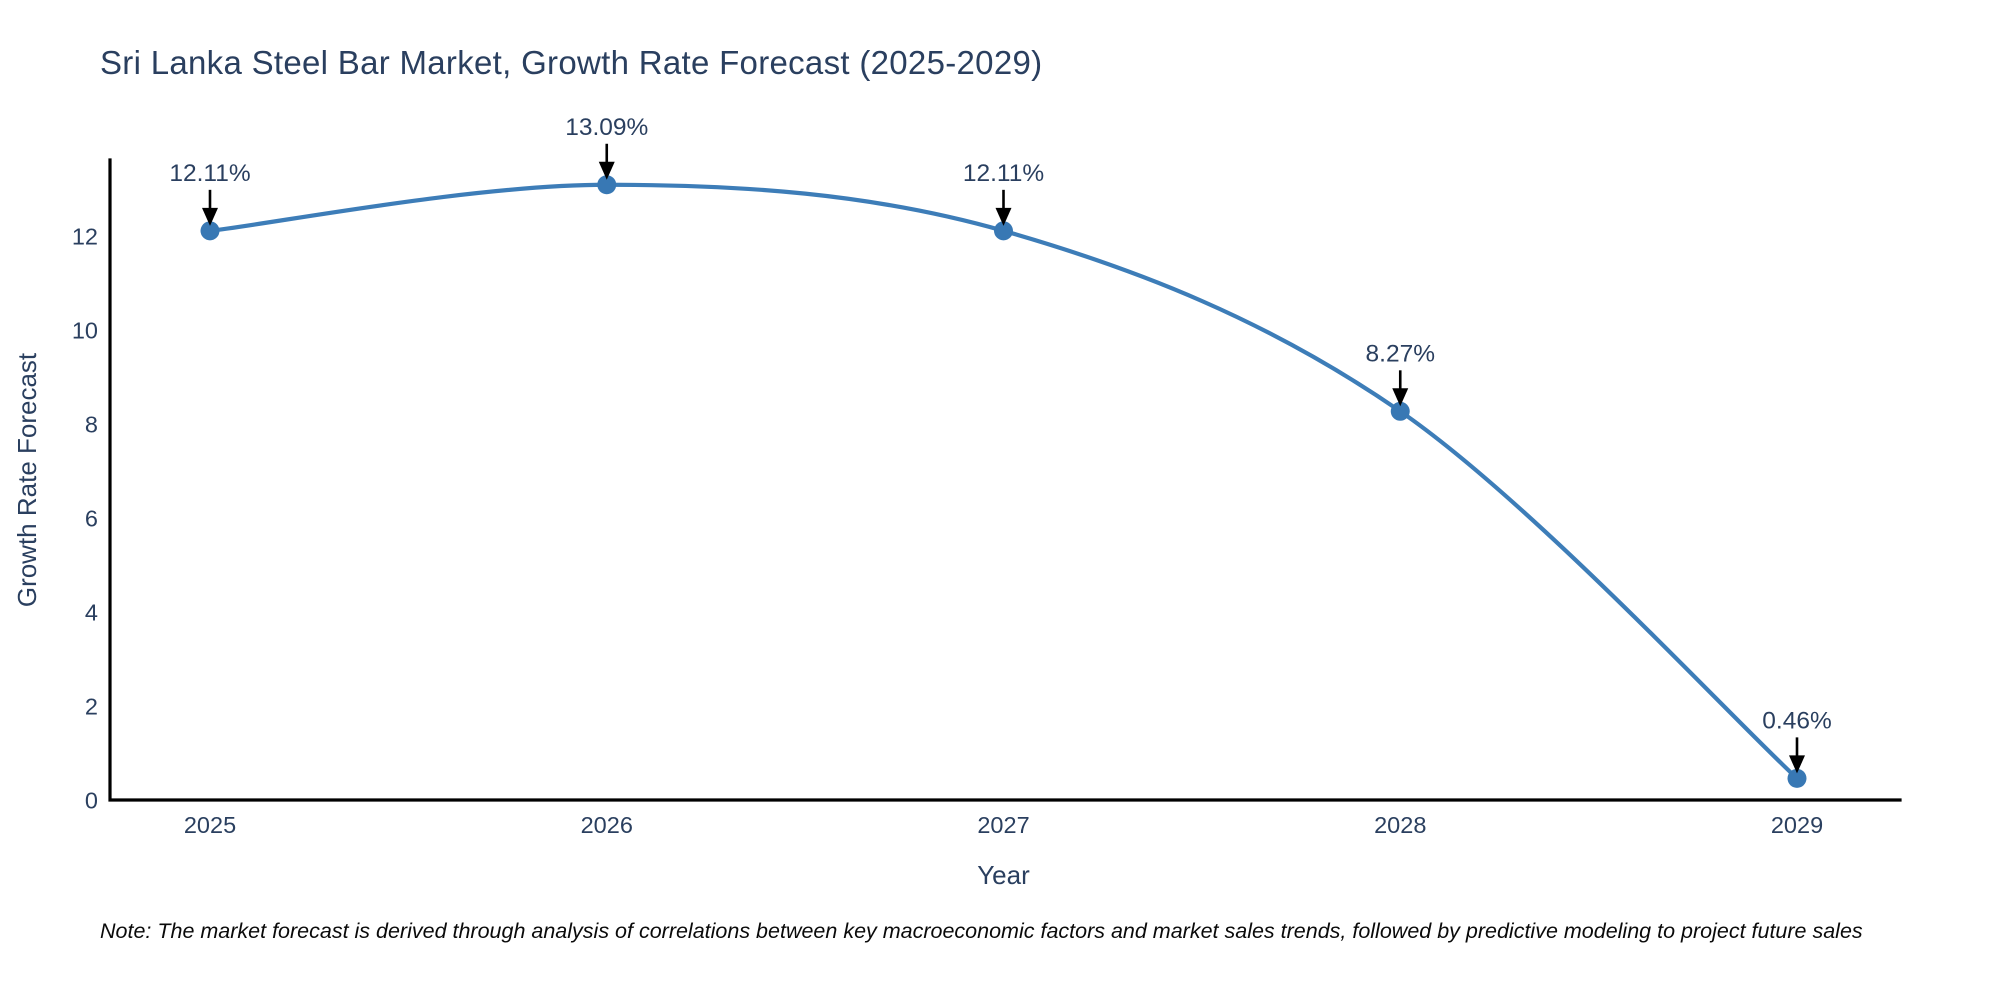 This screenshot has width=2000, height=1000. Describe the element at coordinates (91, 707) in the screenshot. I see `y-tick-label: 2` at that location.